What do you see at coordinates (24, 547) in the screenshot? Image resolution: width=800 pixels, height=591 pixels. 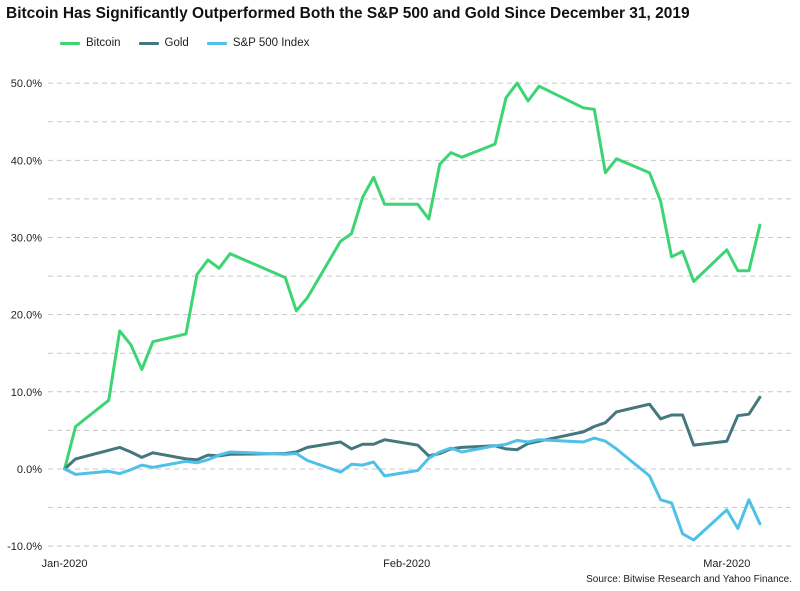 I see `y-tick-label: -10.0%` at bounding box center [24, 547].